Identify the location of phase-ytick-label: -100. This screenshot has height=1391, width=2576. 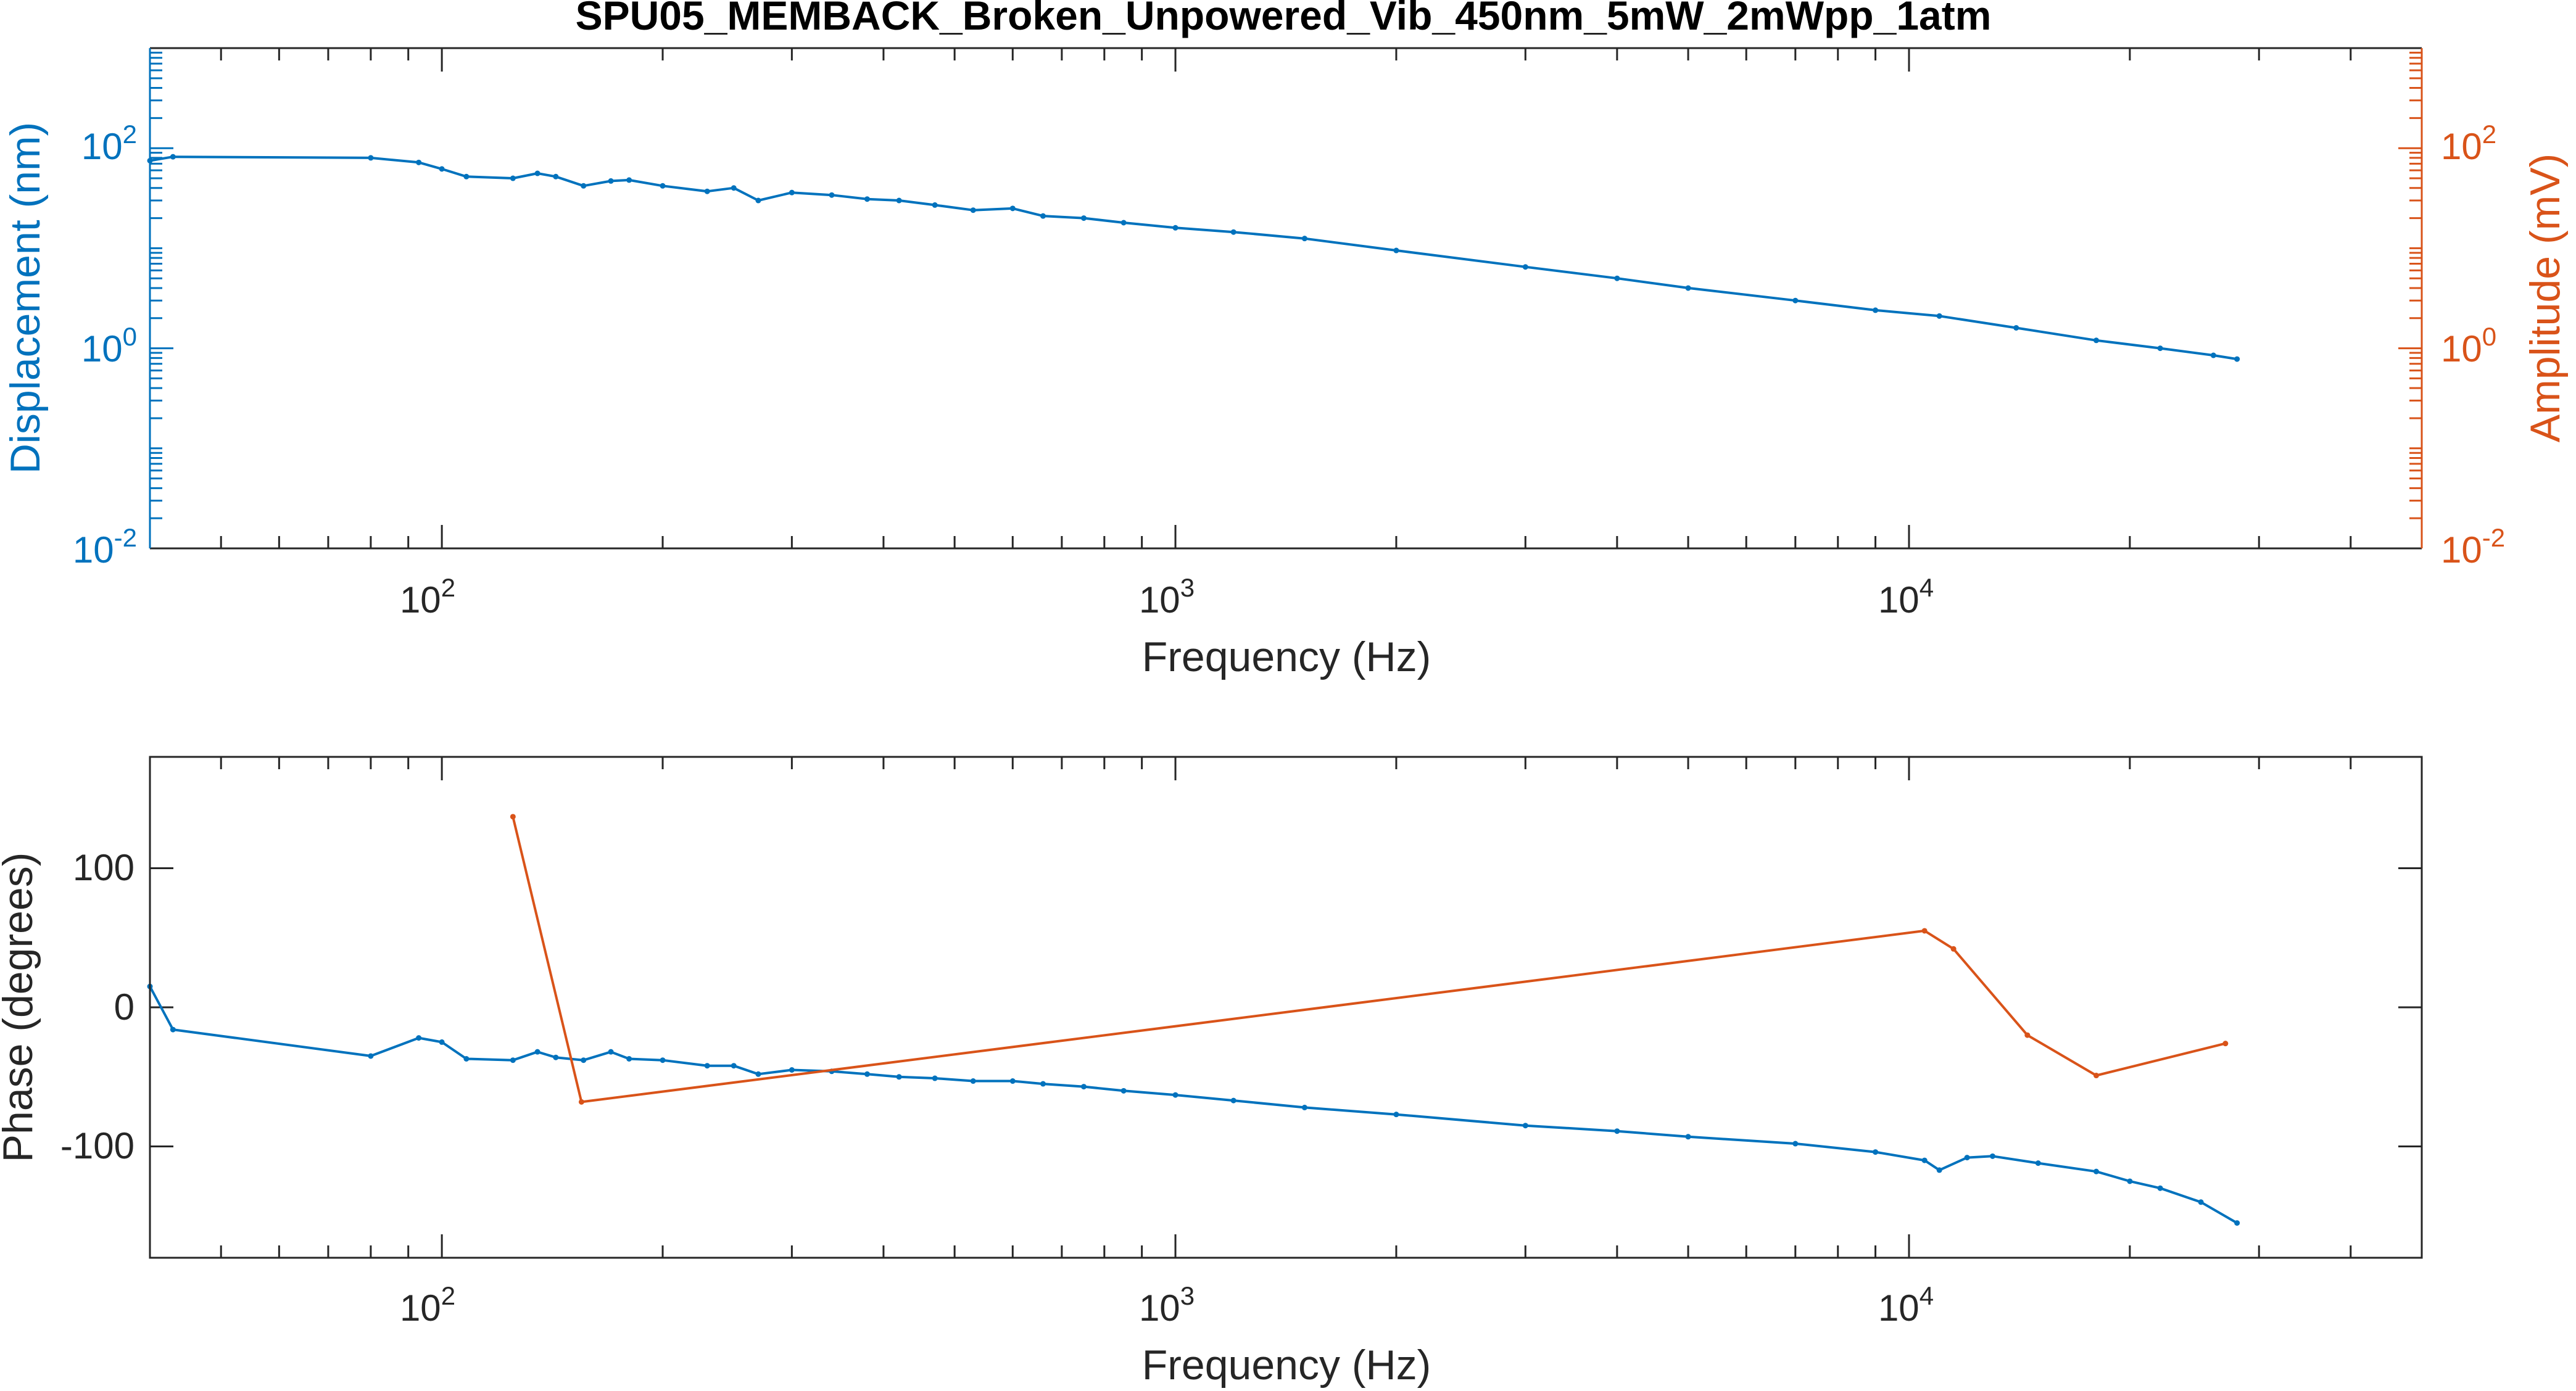
(98, 1145).